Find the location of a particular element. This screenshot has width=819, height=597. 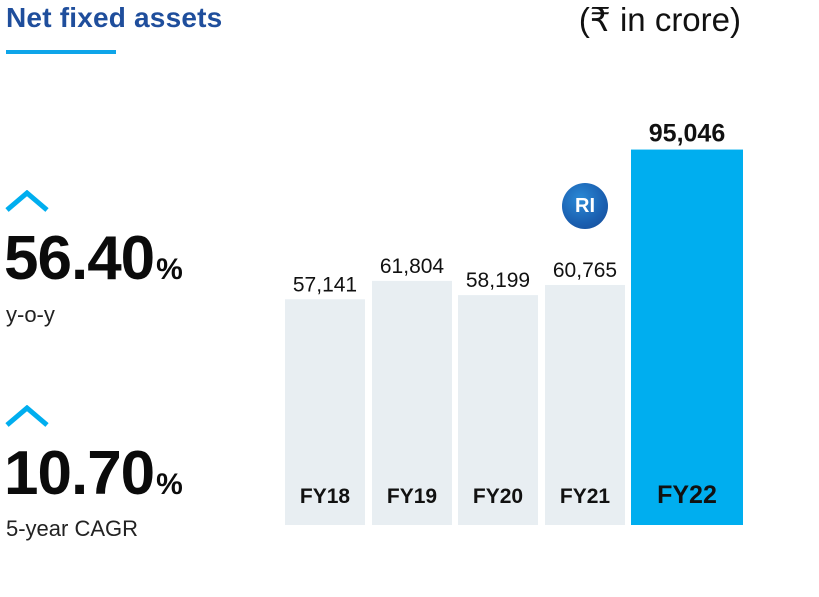

value-label-fy21: 60,765 is located at coordinates (585, 270).